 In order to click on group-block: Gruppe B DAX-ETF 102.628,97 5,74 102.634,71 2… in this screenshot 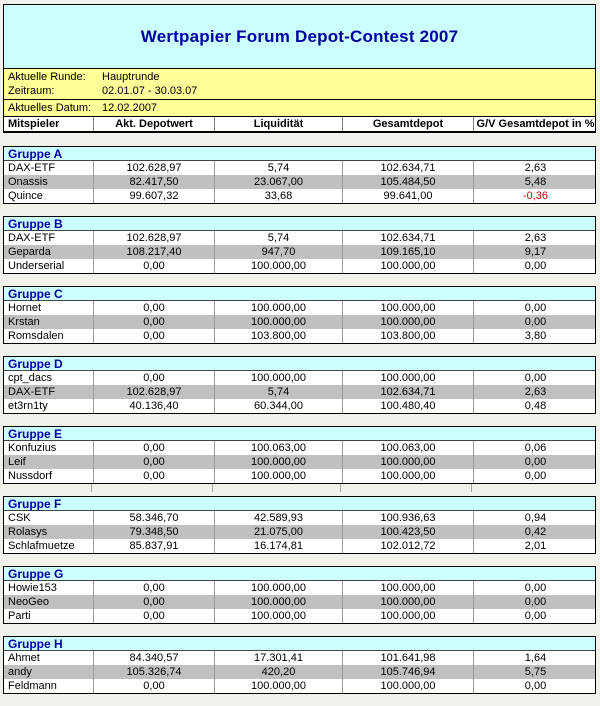, I will do `click(299, 245)`.